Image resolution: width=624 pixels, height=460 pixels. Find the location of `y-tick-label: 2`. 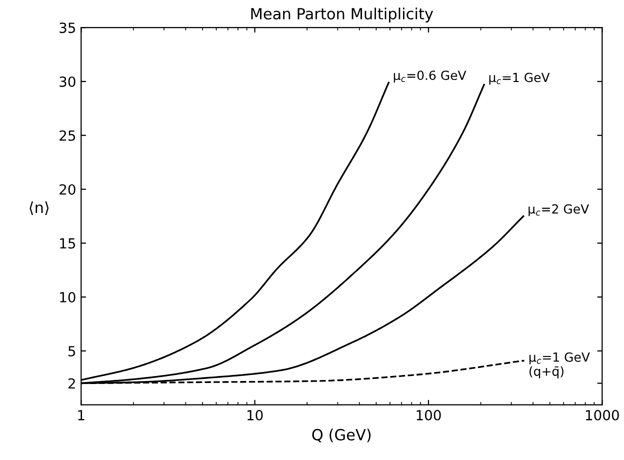

y-tick-label: 2 is located at coordinates (71, 383).